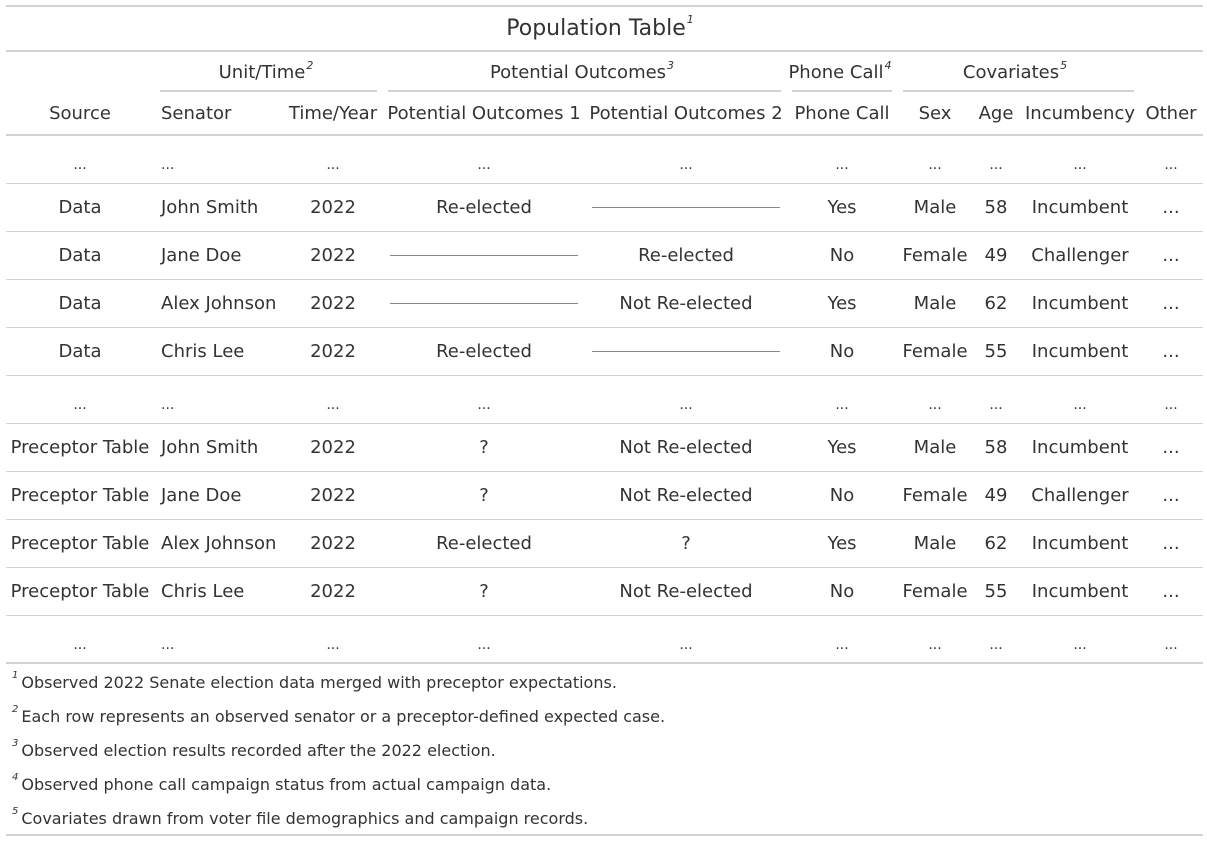 The height and width of the screenshot is (841, 1207). I want to click on cell-senator: Jane Doe, so click(201, 495).